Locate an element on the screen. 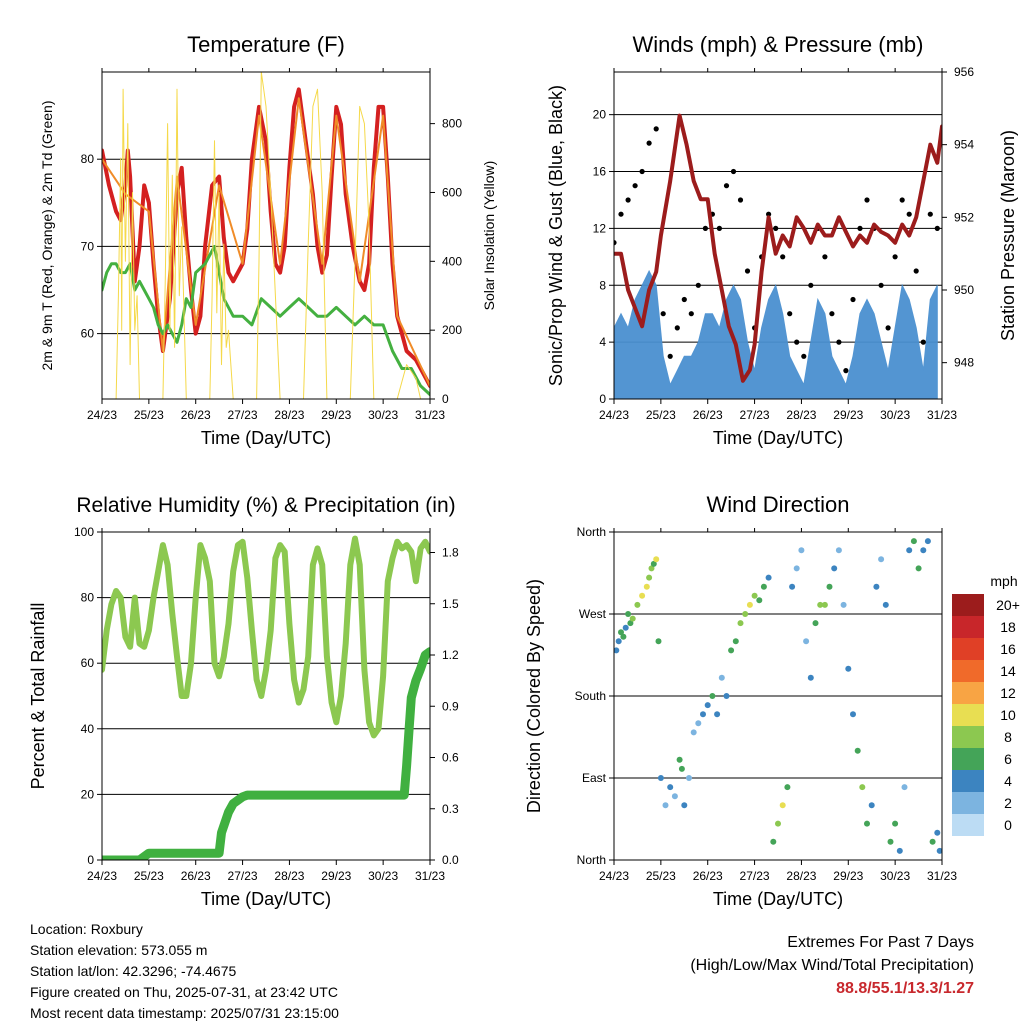 This screenshot has width=1024, height=1024. y2-tick-label: 600 is located at coordinates (452, 192).